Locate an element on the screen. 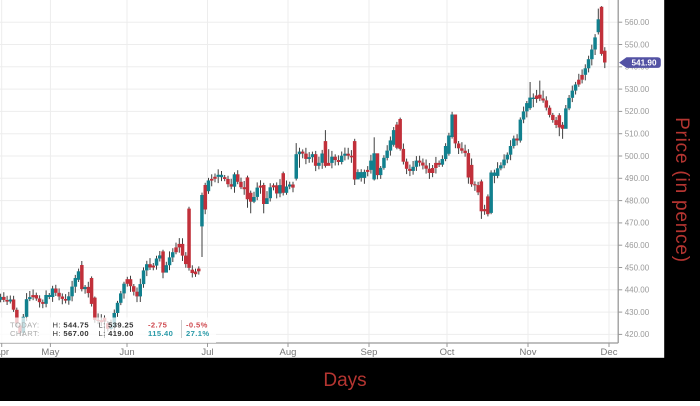 This screenshot has height=406, width=700. svg-text: 420.00 is located at coordinates (637, 334).